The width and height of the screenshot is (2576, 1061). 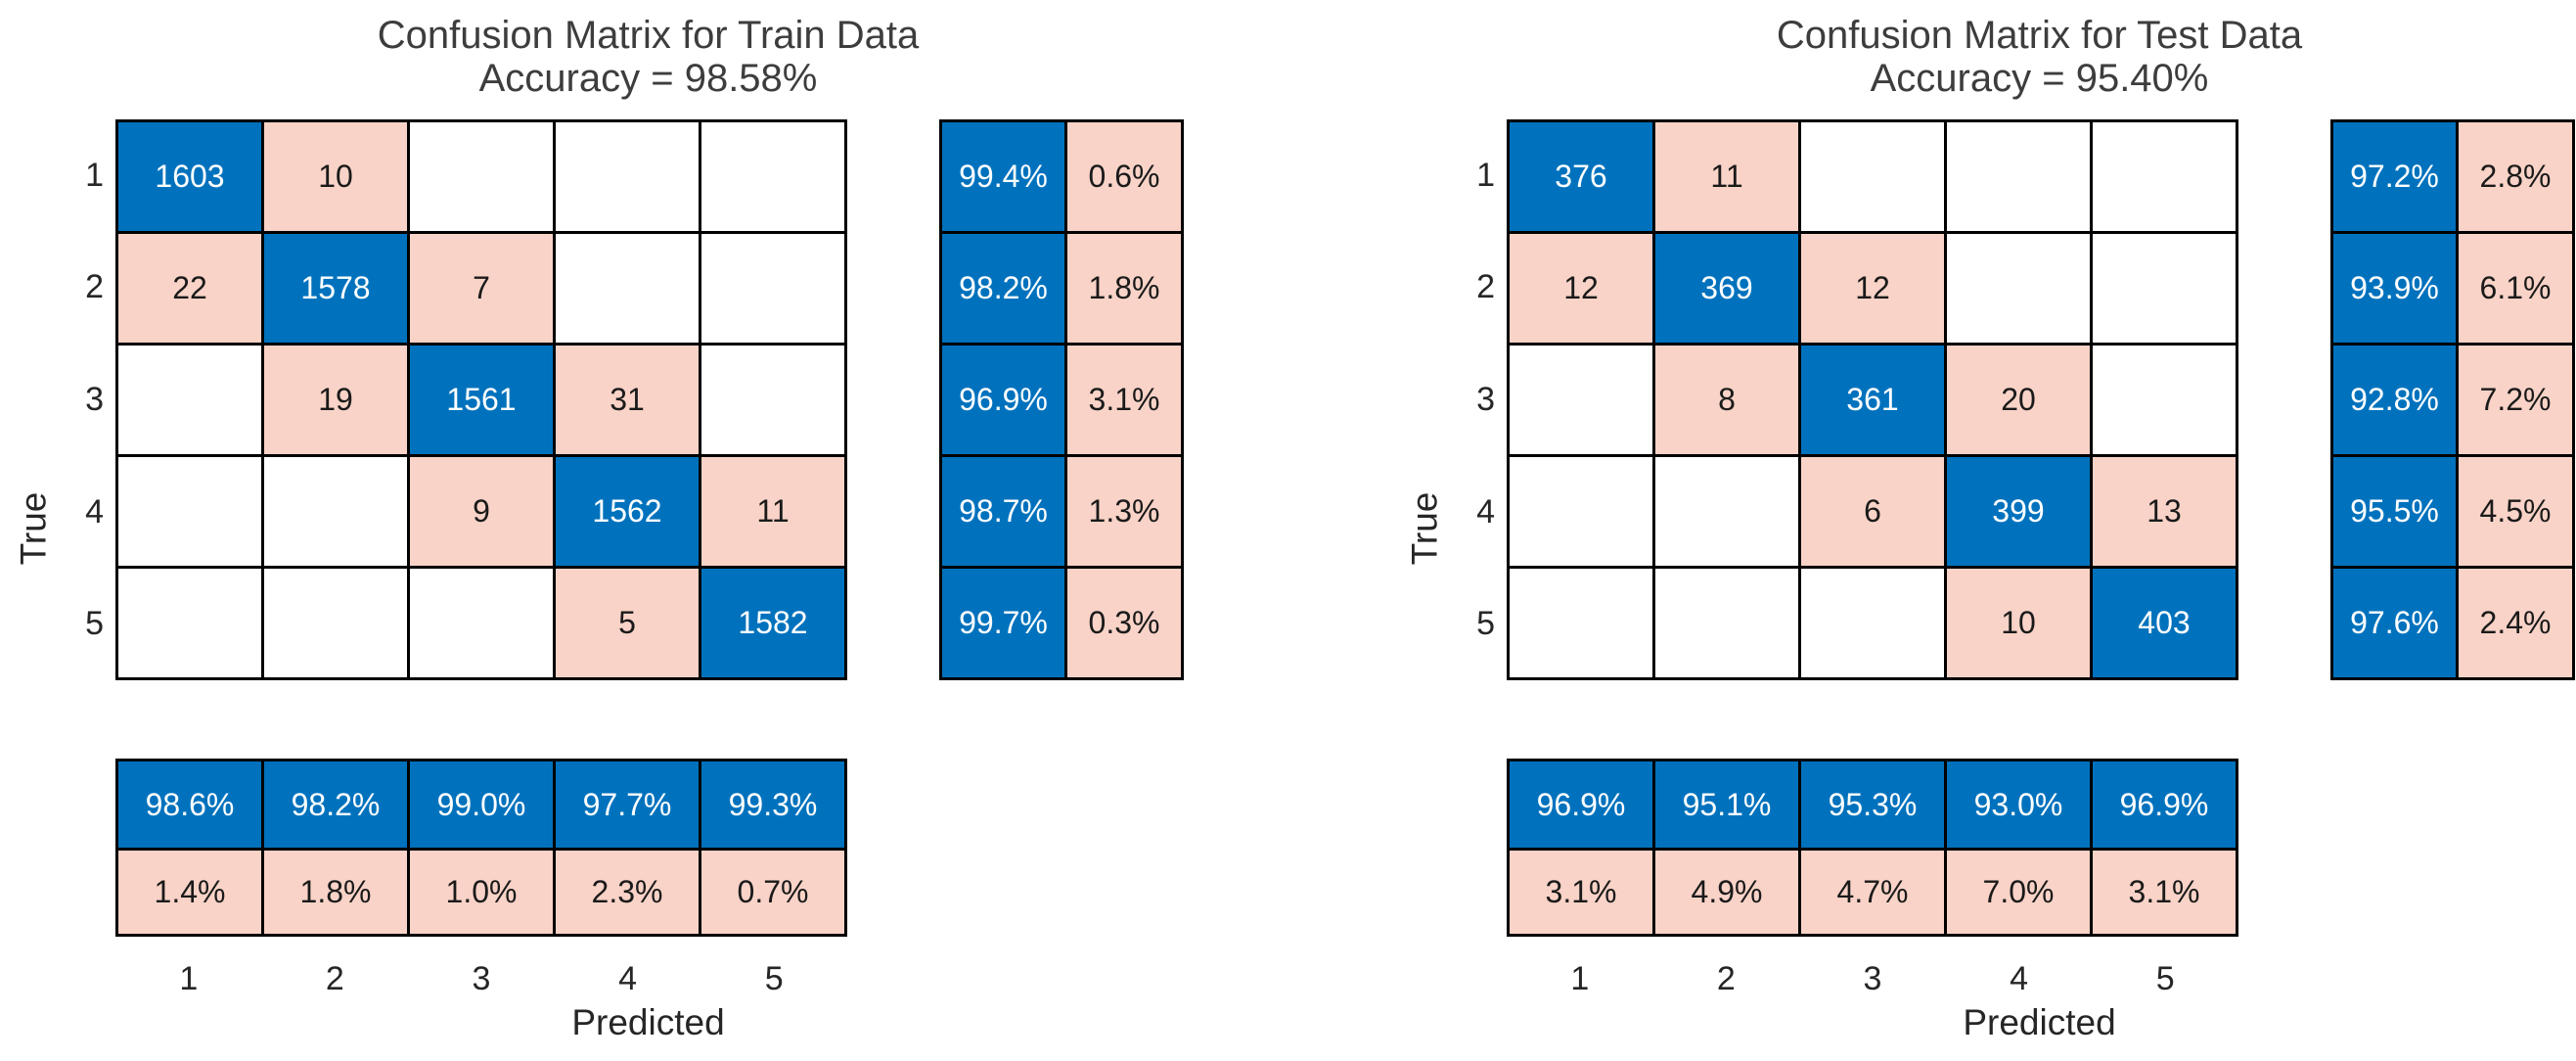 I want to click on colsum-cell-r1c4: 93.0%, so click(x=2018, y=804).